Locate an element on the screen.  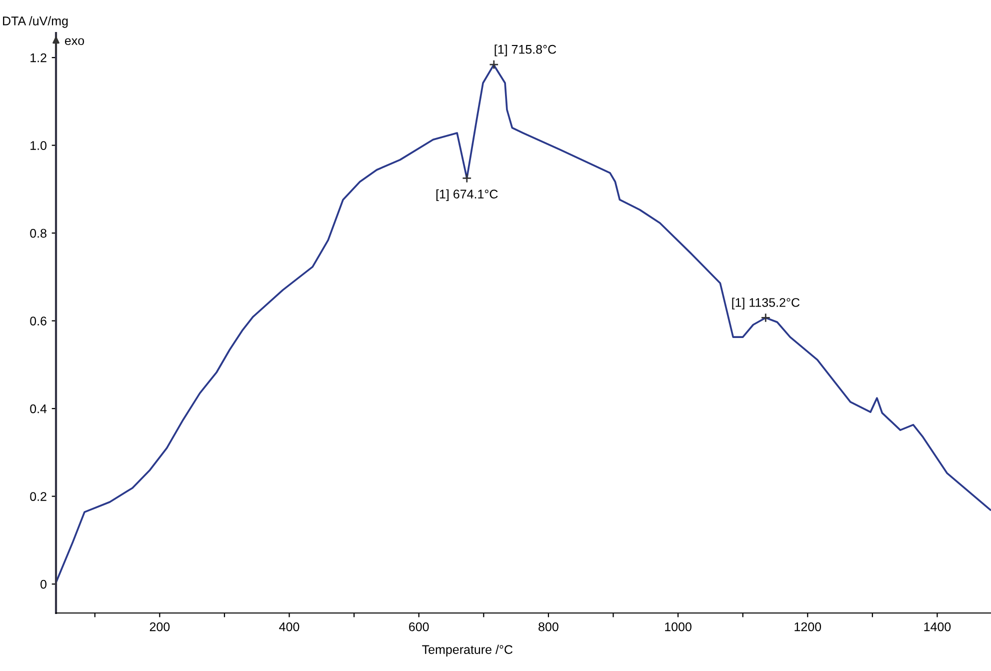
y-tick-label: 0 is located at coordinates (43, 584).